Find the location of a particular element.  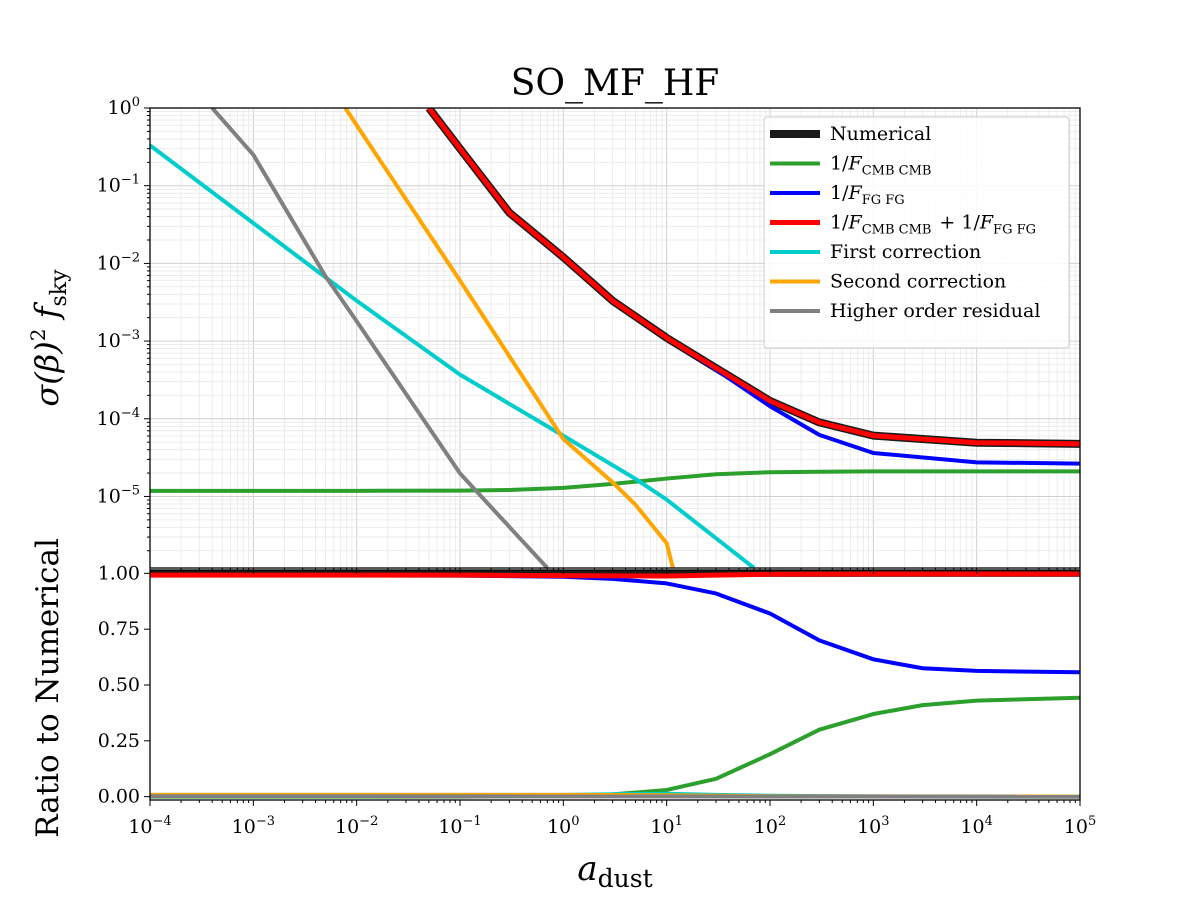

legend-label-higher-order-residual: Higher order residual is located at coordinates (935, 311).